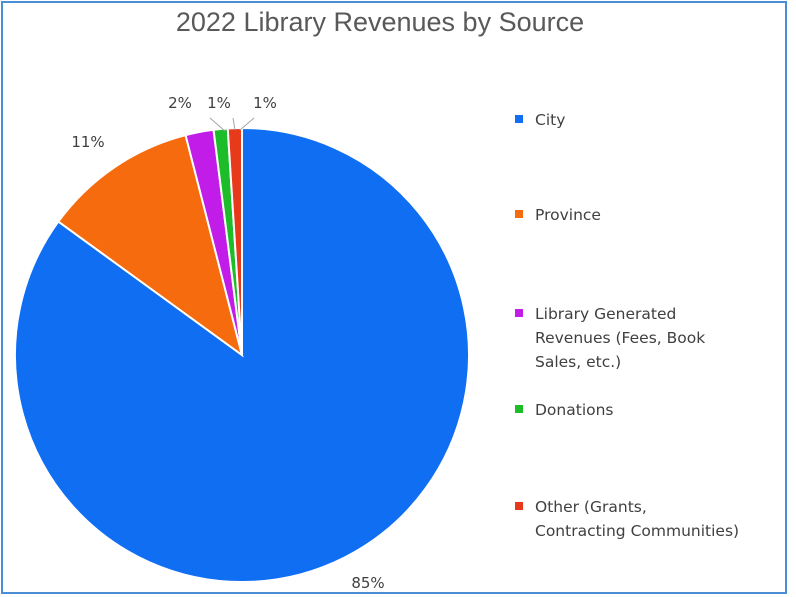 This screenshot has width=796, height=597. Describe the element at coordinates (265, 103) in the screenshot. I see `data-label-other-grants-contracting-commu: 1%` at that location.